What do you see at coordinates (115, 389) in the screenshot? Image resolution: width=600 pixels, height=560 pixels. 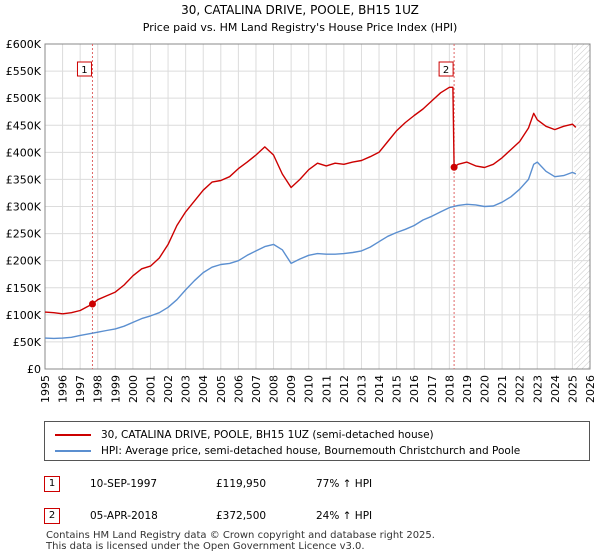 I see `x-tick-label: 1999` at bounding box center [115, 389].